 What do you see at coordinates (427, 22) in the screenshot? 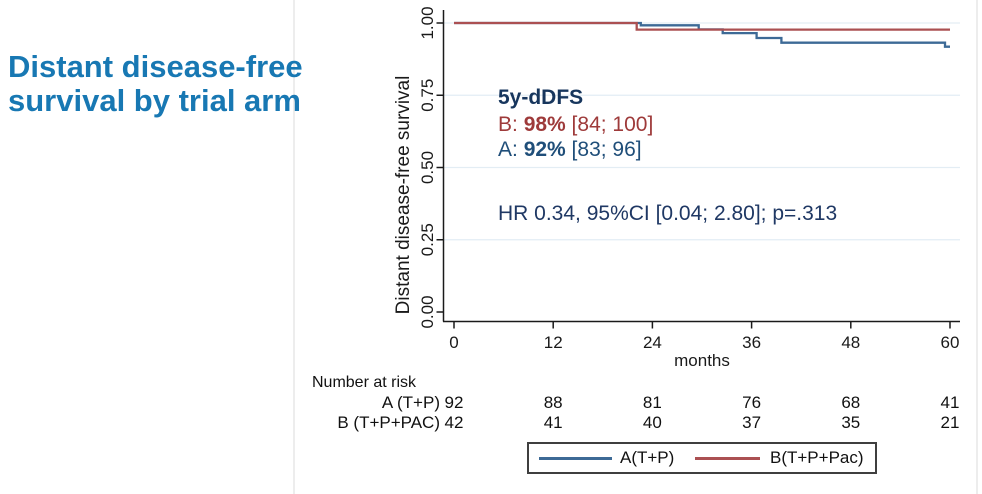
I see `y-tick-label: 1.00` at bounding box center [427, 22].